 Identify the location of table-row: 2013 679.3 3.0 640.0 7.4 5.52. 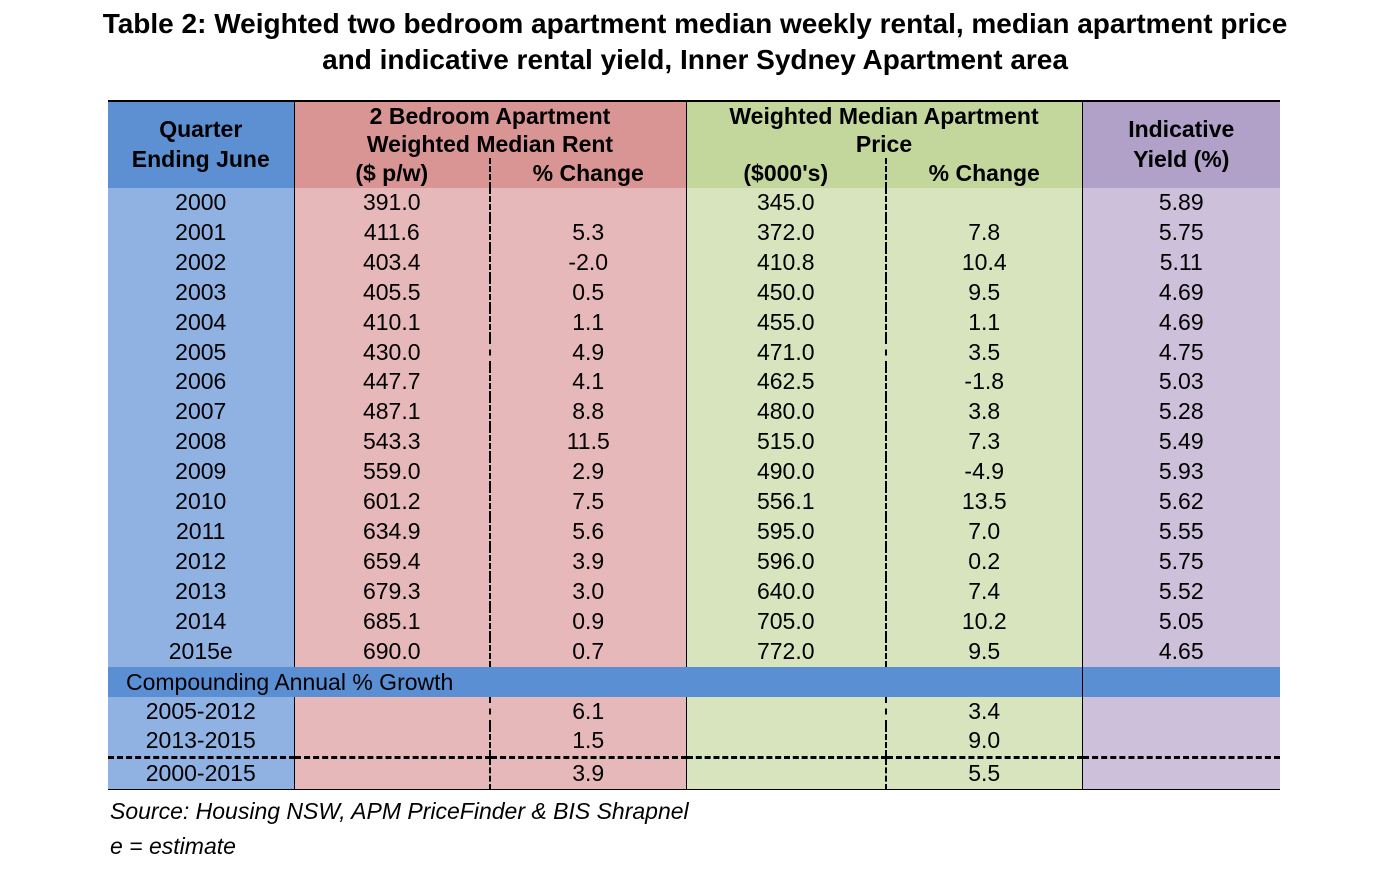
(694, 591).